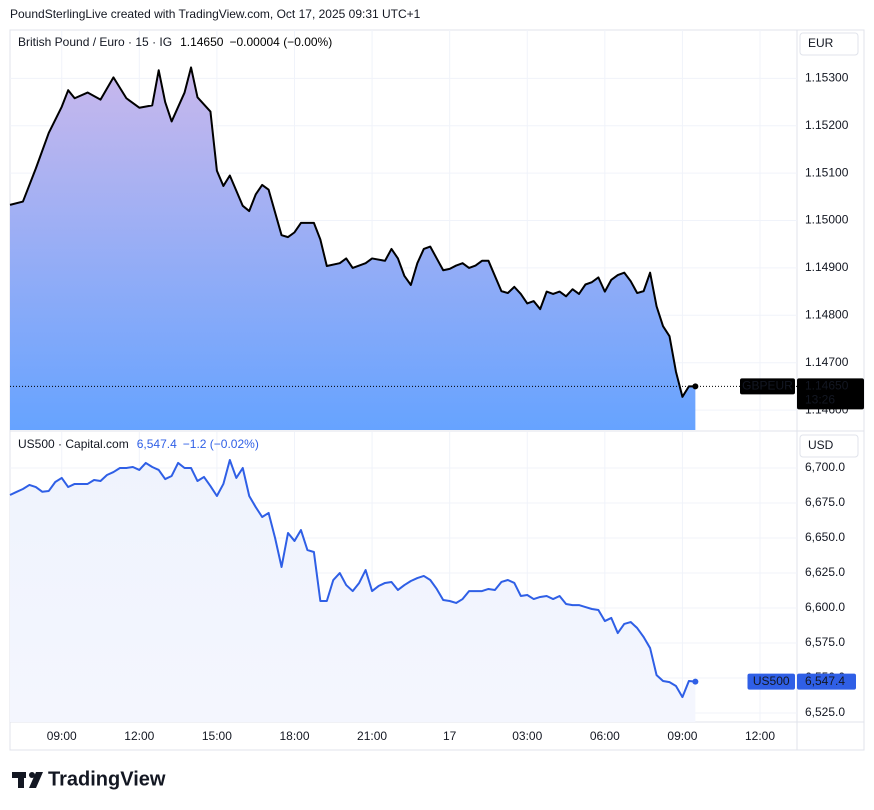 This screenshot has height=810, width=874. Describe the element at coordinates (827, 220) in the screenshot. I see `y-tick-label: 1.15000` at that location.